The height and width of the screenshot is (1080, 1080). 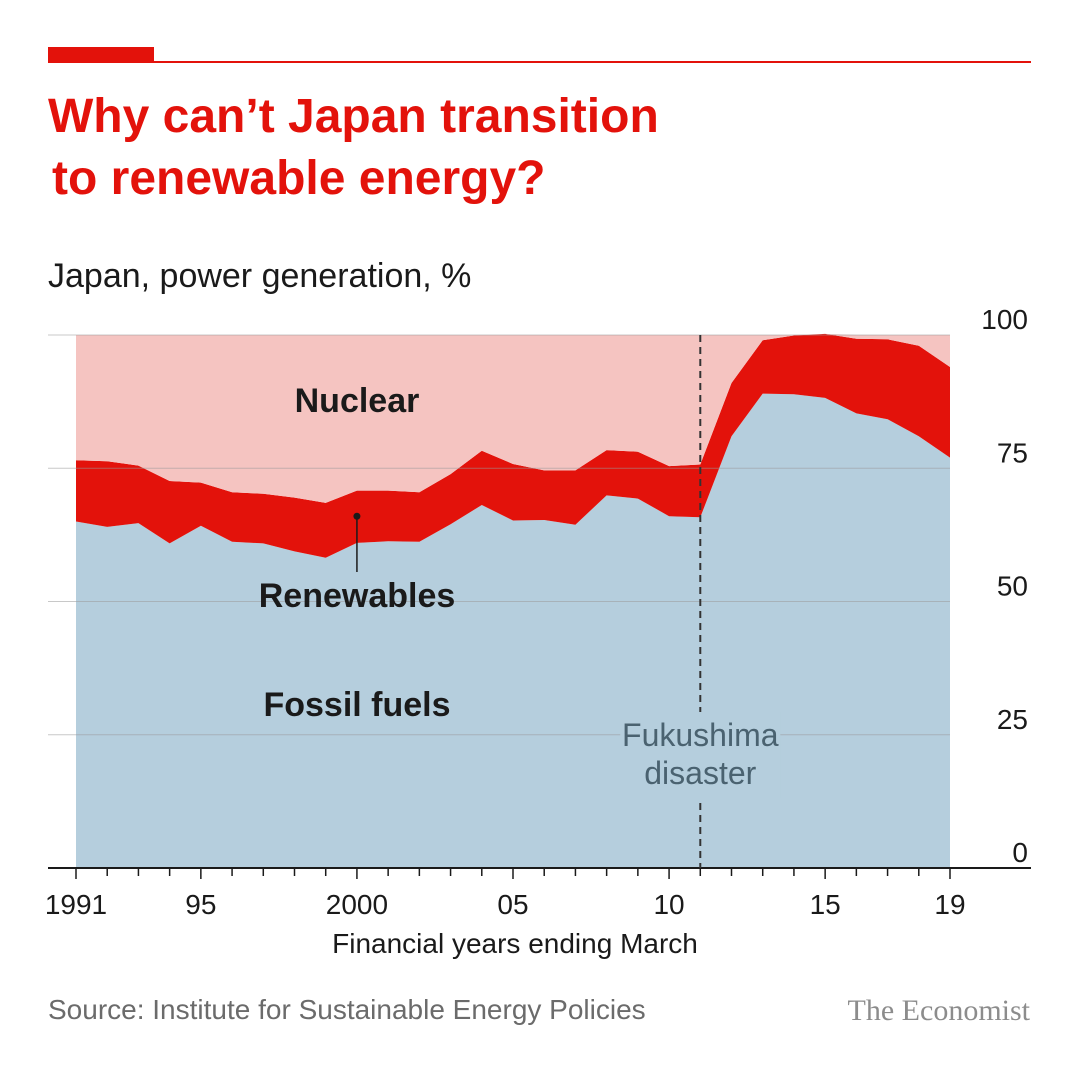 What do you see at coordinates (357, 401) in the screenshot?
I see `series-label-nuclear: Nuclear` at bounding box center [357, 401].